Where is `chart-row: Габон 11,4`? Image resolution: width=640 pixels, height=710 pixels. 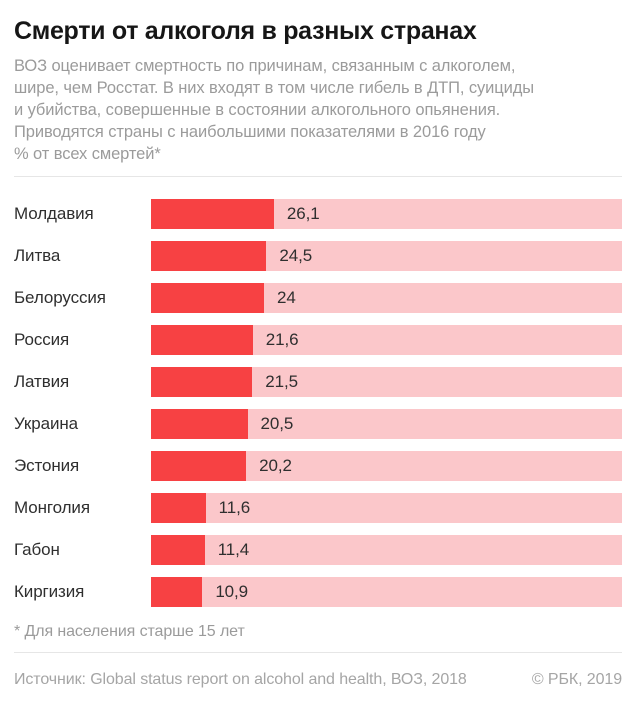 chart-row: Габон 11,4 is located at coordinates (318, 550).